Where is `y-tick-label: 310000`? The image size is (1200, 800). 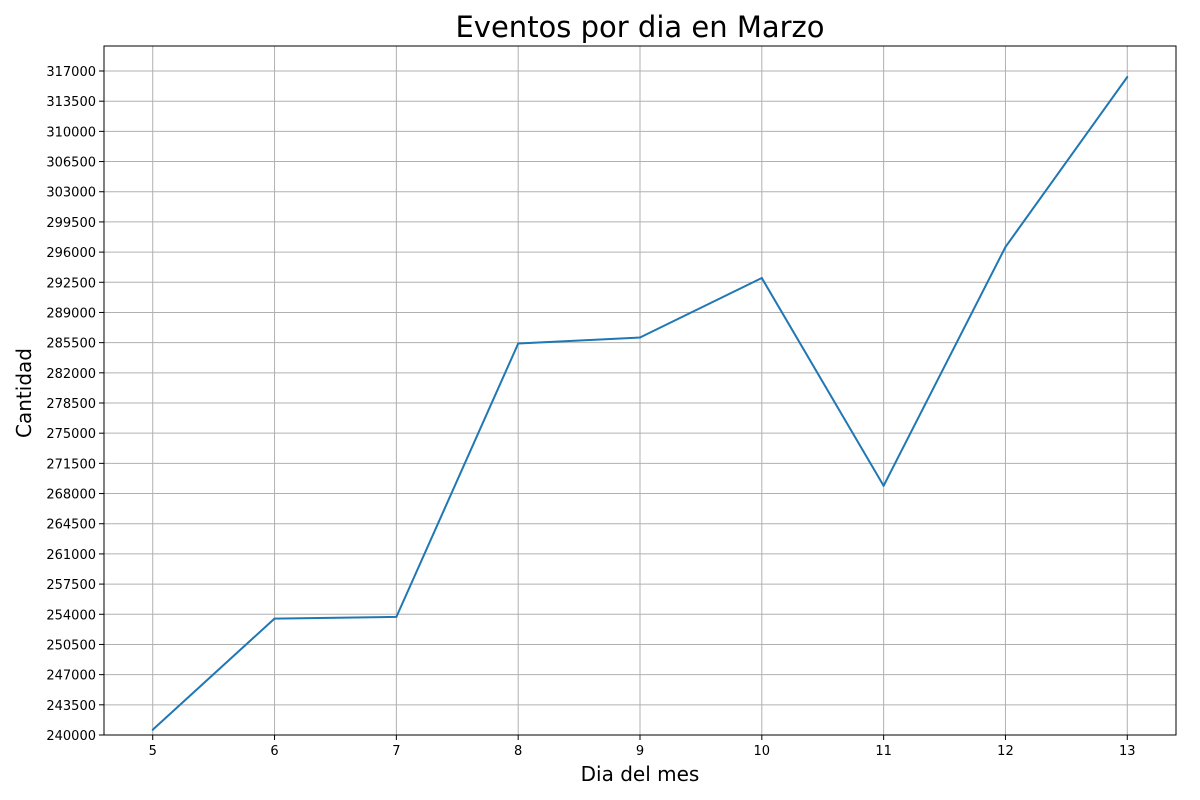 y-tick-label: 310000 is located at coordinates (71, 132).